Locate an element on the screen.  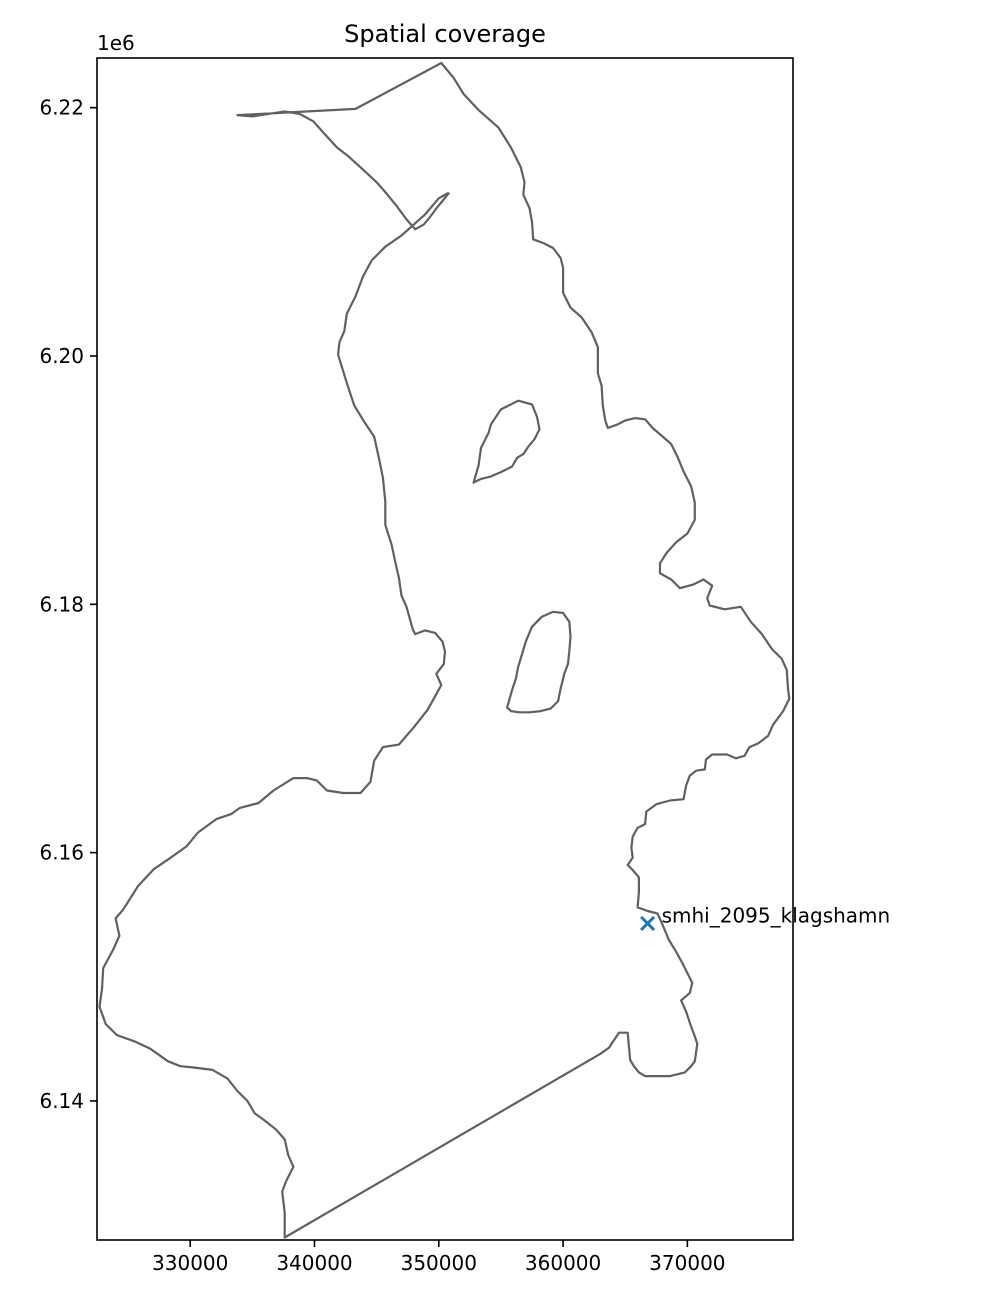
chart-title: Spatial coverage is located at coordinates (445, 34).